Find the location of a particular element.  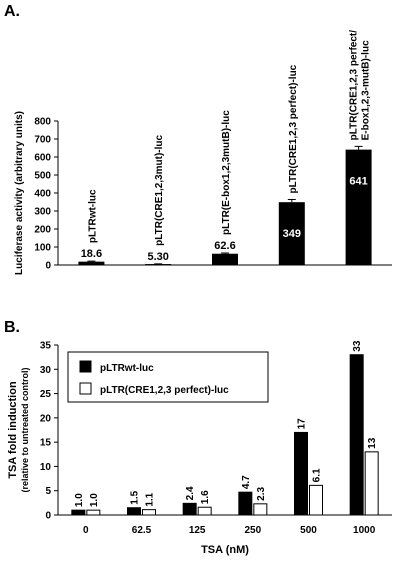

y-tick-label: 100 is located at coordinates (42, 248).